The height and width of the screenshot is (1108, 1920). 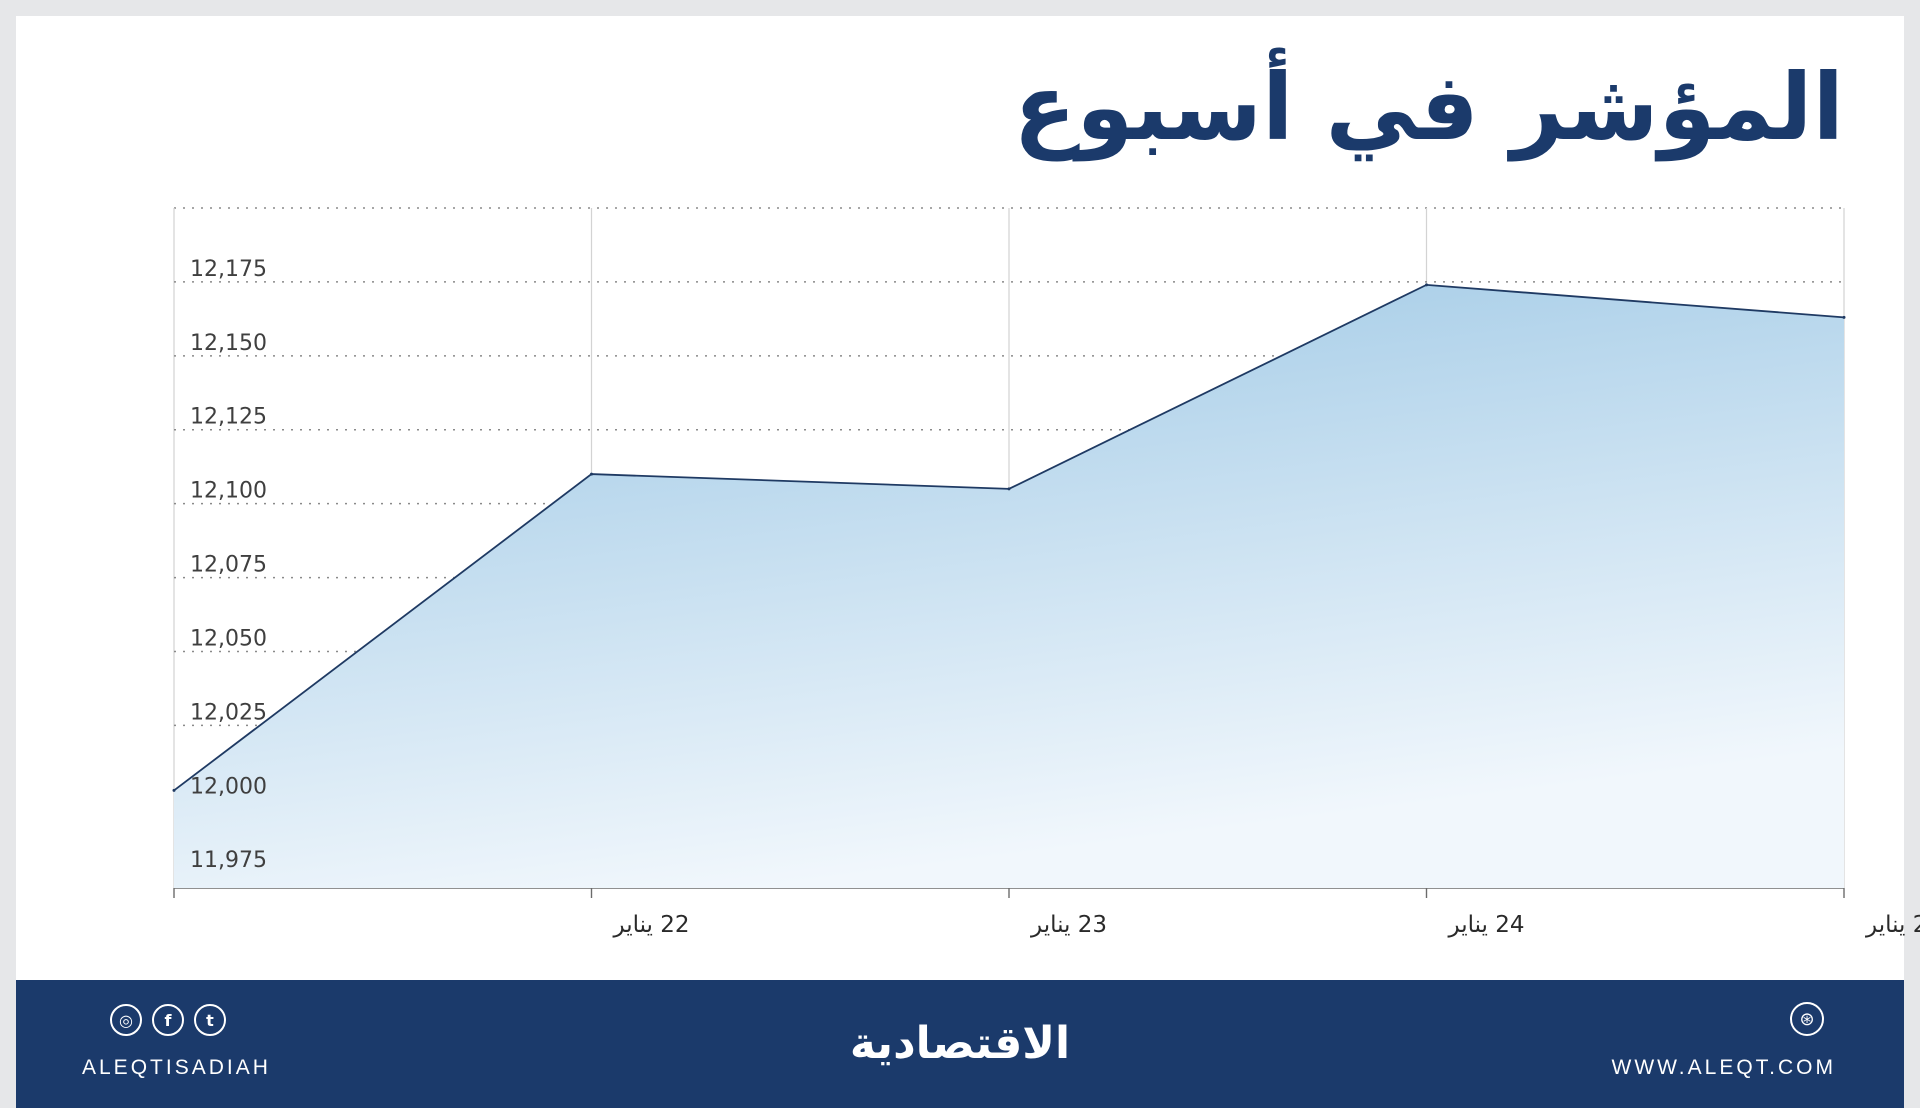 I want to click on facebook-icon: f, so click(x=168, y=1020).